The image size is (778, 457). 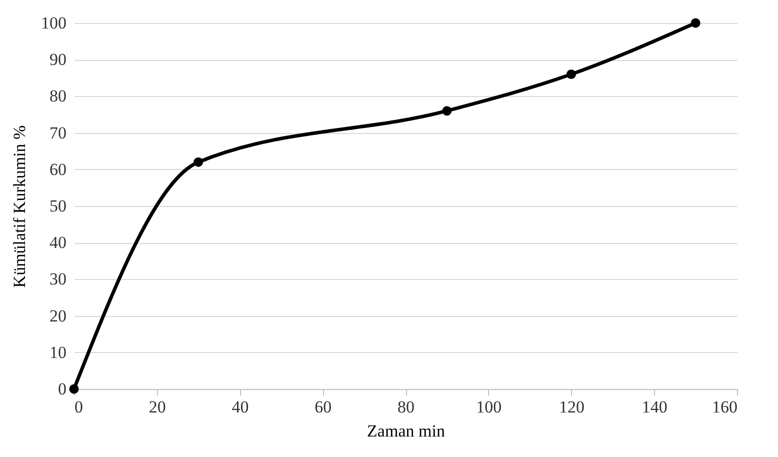 I want to click on x-tick-label: 60, so click(x=323, y=407).